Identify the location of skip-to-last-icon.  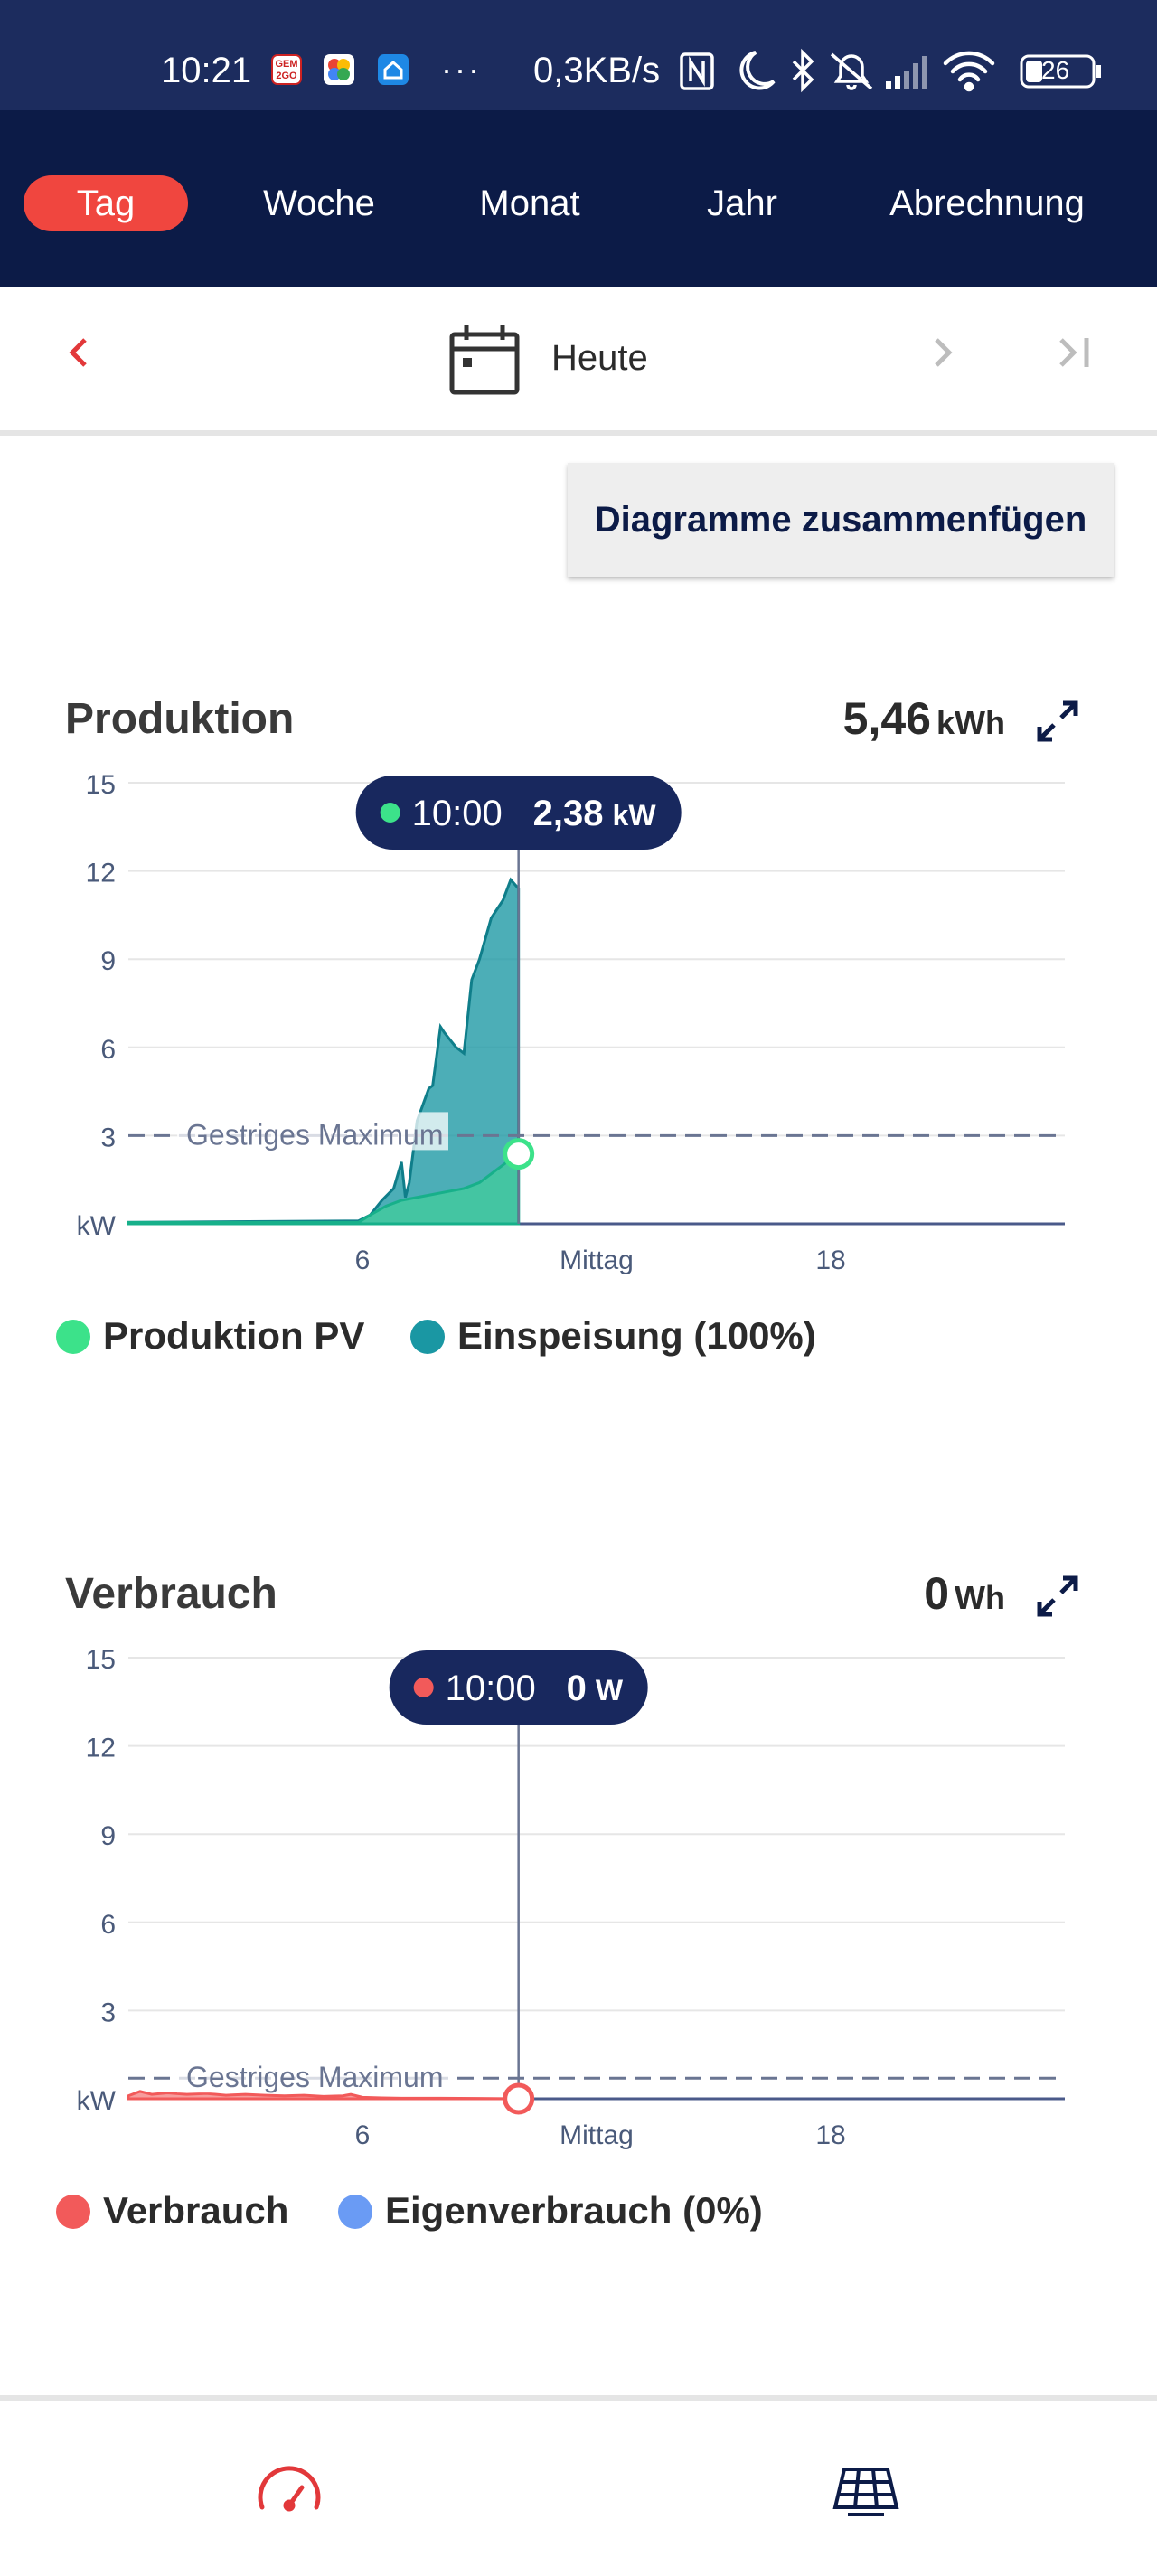
(1074, 353).